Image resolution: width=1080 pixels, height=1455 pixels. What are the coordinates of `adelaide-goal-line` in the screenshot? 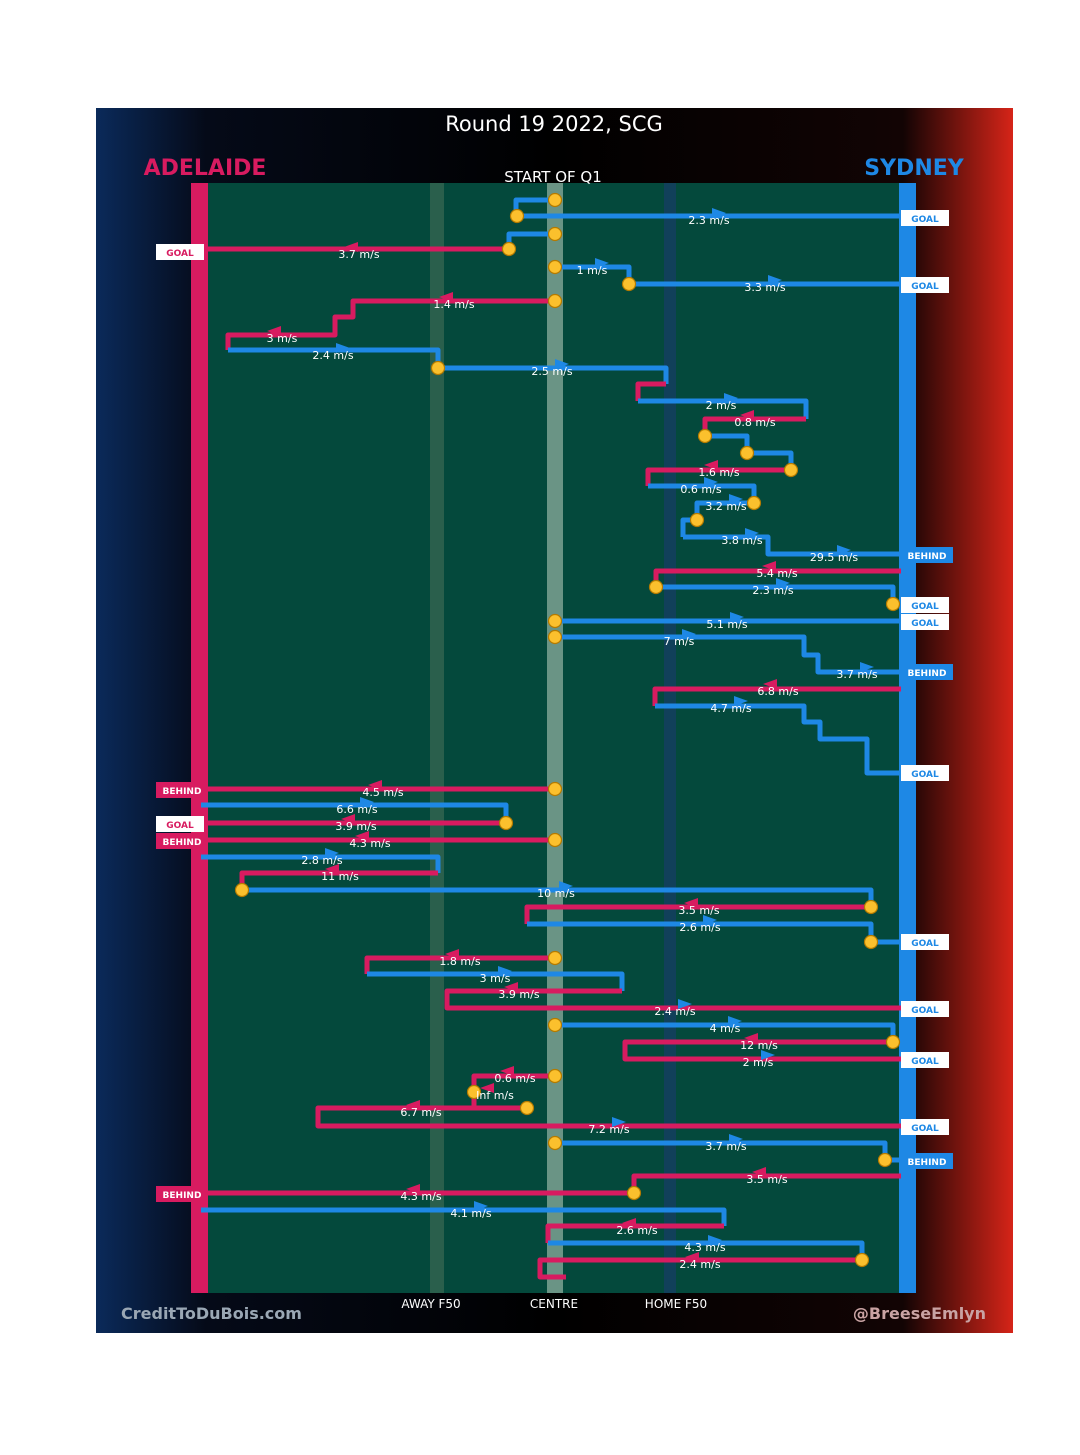 It's located at (199, 738).